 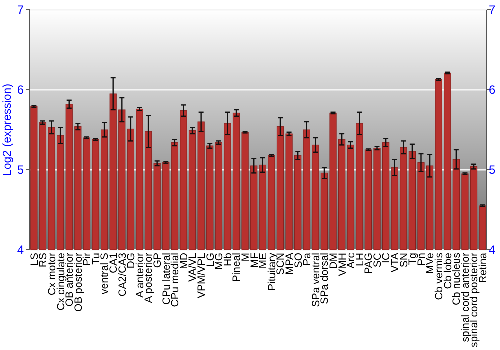 What do you see at coordinates (246, 257) in the screenshot?
I see `x-tick-label: M` at bounding box center [246, 257].